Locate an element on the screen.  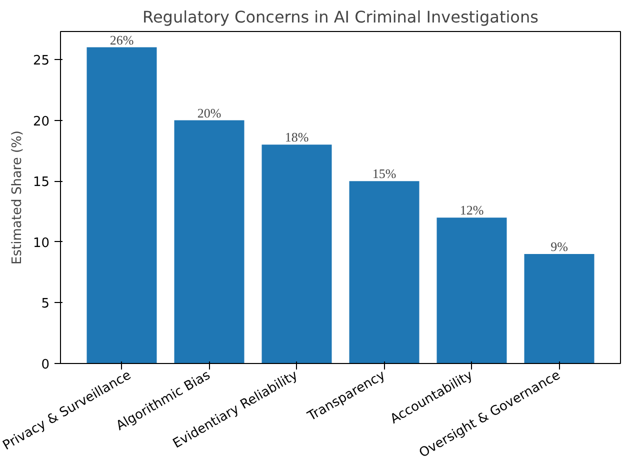
y-axis-title: Estimated Share (%) is located at coordinates (17, 197).